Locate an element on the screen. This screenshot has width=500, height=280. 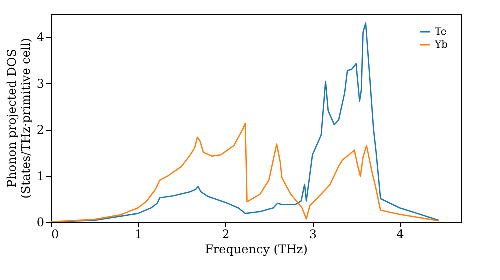
y-tick-label: 3 is located at coordinates (40, 83).